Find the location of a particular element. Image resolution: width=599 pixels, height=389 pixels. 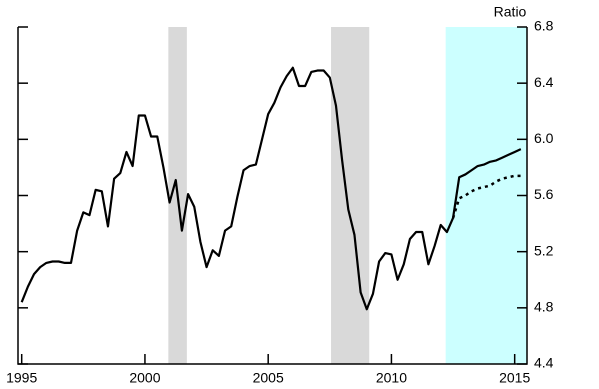

y-tick-label: 6.0 is located at coordinates (544, 138).